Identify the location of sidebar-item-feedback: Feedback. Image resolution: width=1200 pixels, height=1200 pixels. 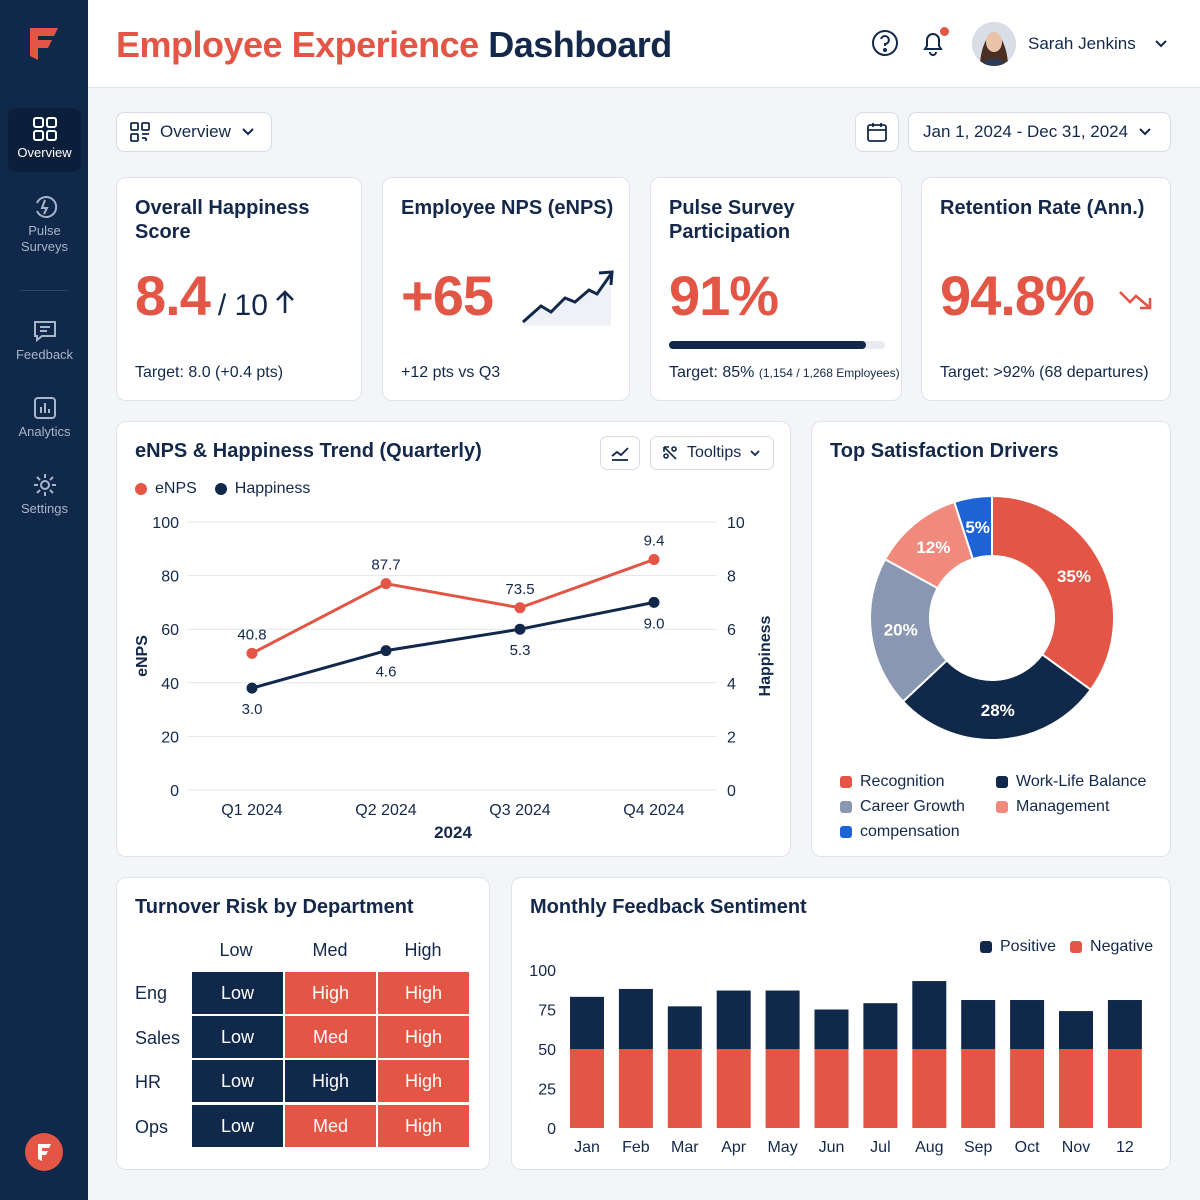
(44, 342).